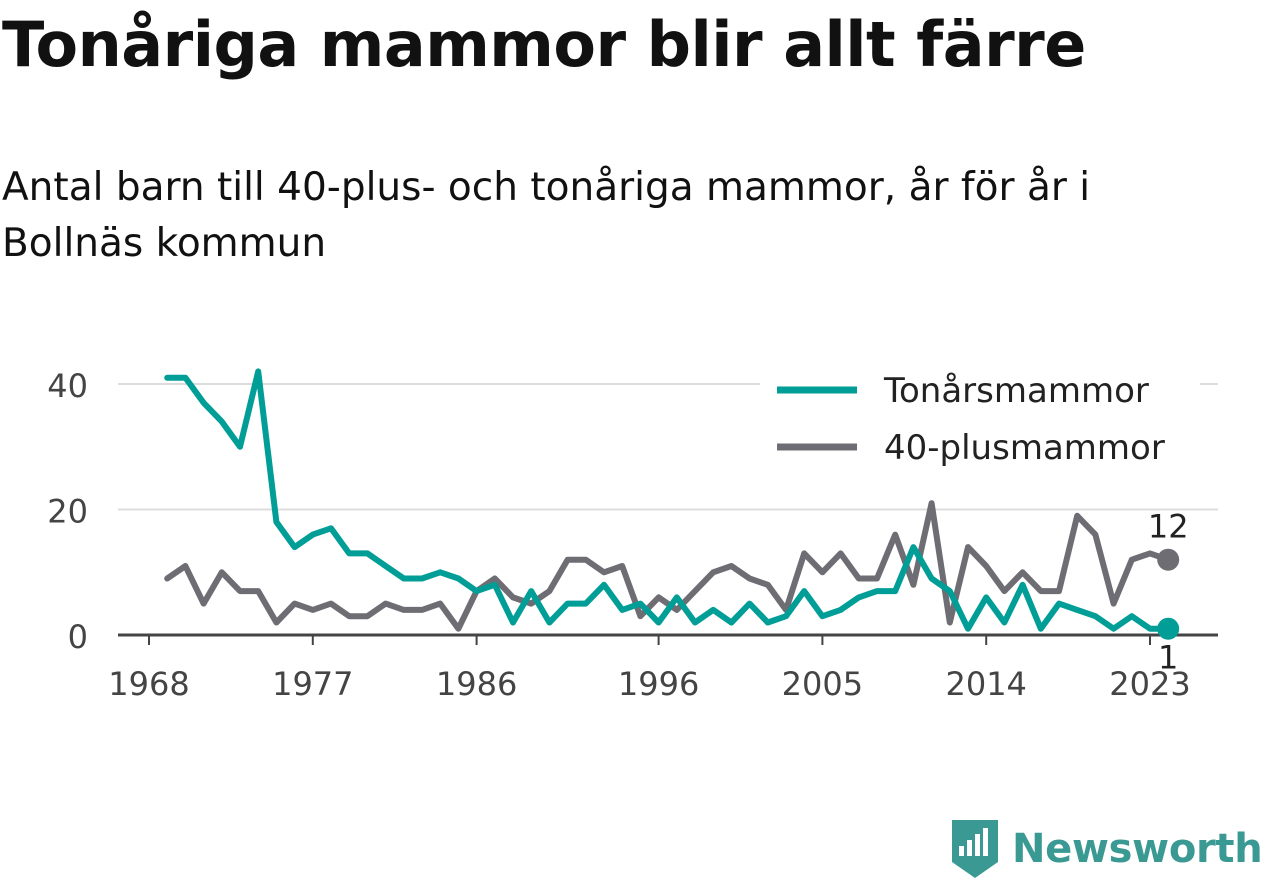 Image resolution: width=1262 pixels, height=880 pixels. Describe the element at coordinates (822, 684) in the screenshot. I see `x-tick-label: 2005` at that location.